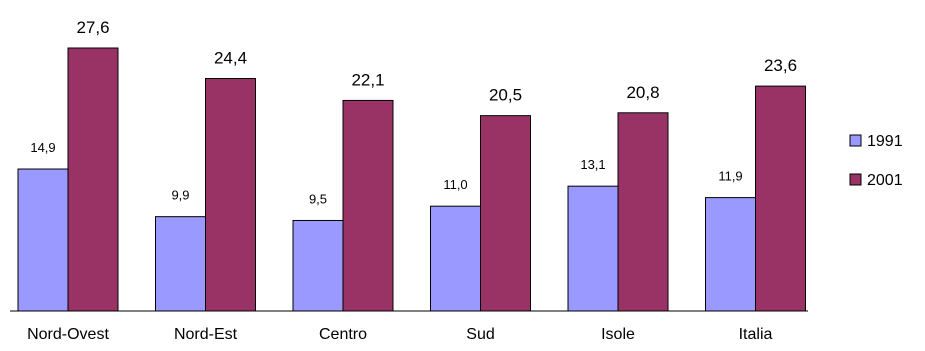 Image resolution: width=925 pixels, height=351 pixels. What do you see at coordinates (730, 254) in the screenshot?
I see `bar-1991-italia` at bounding box center [730, 254].